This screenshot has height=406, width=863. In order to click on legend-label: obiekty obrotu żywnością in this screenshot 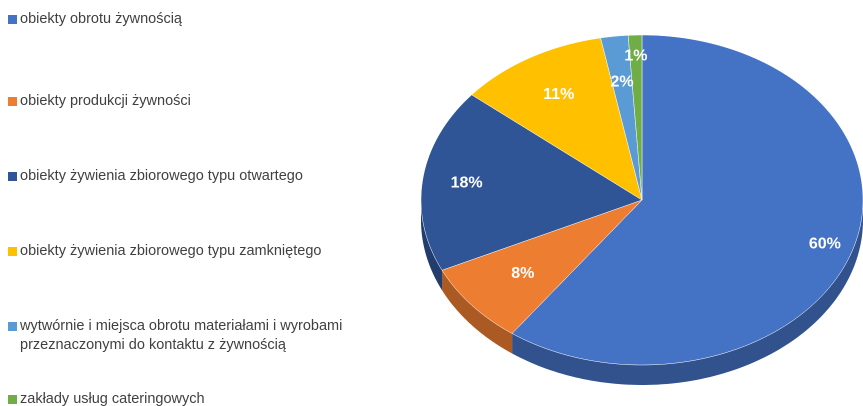, I will do `click(101, 19)`.